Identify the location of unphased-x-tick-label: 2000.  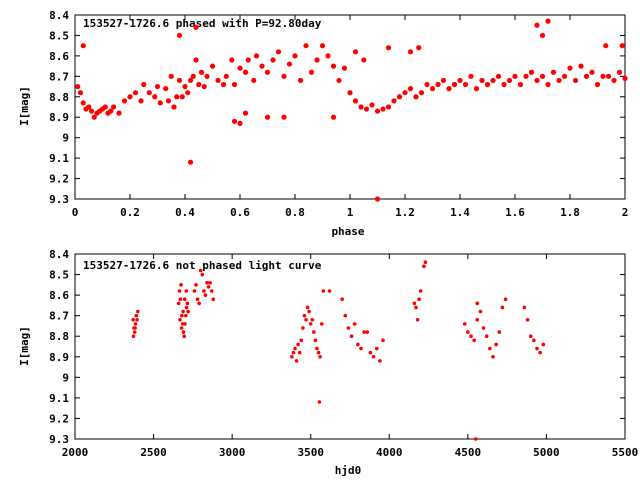
(75, 452).